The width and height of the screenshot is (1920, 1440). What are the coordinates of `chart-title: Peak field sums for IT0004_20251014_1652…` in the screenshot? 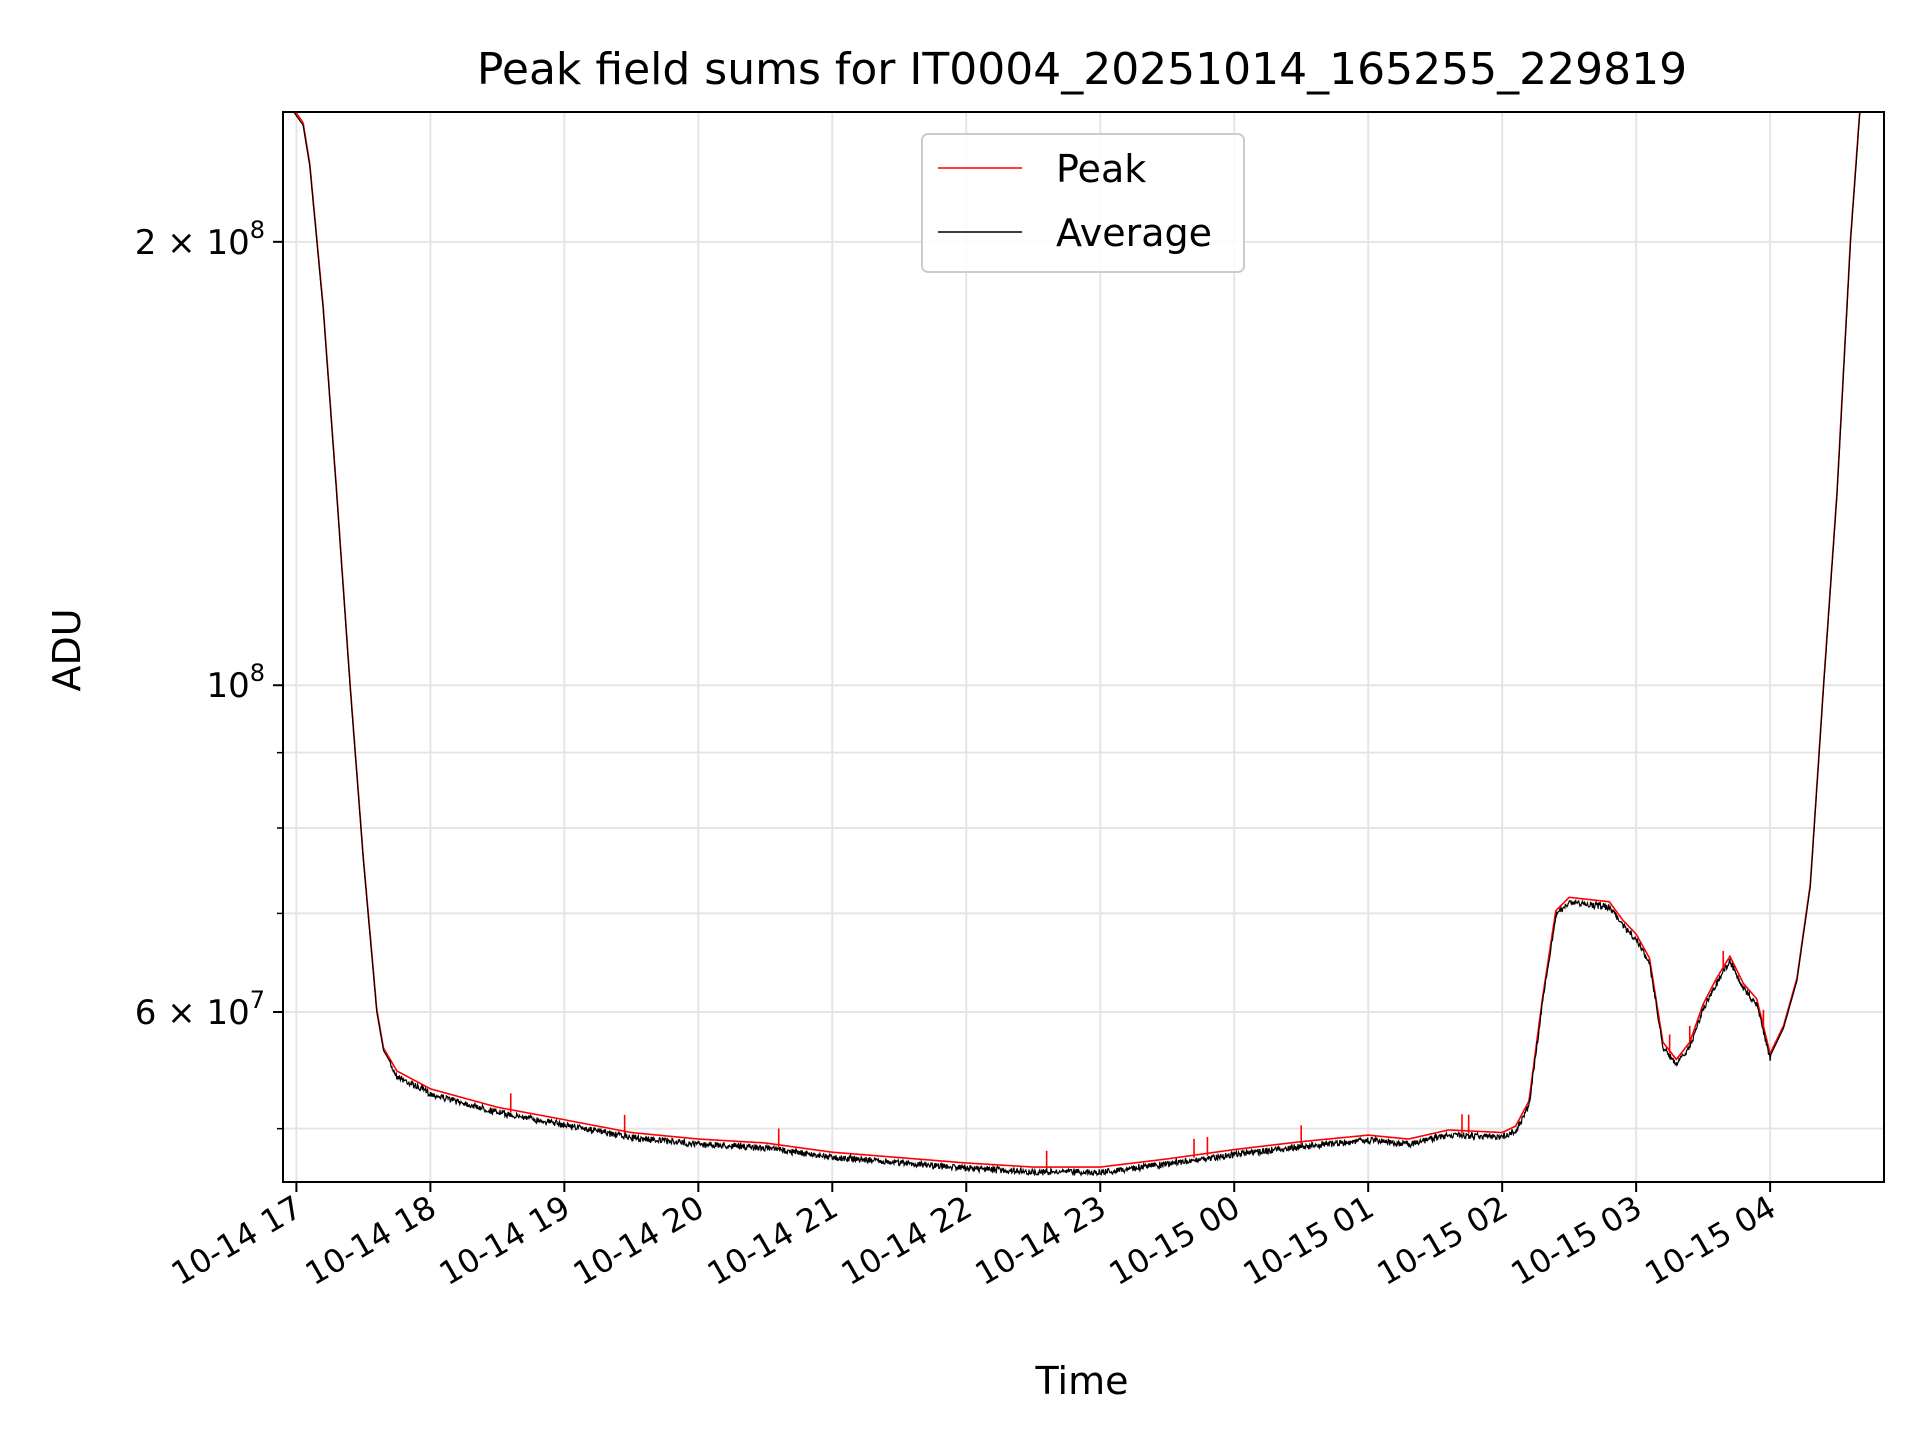 It's located at (1082, 69).